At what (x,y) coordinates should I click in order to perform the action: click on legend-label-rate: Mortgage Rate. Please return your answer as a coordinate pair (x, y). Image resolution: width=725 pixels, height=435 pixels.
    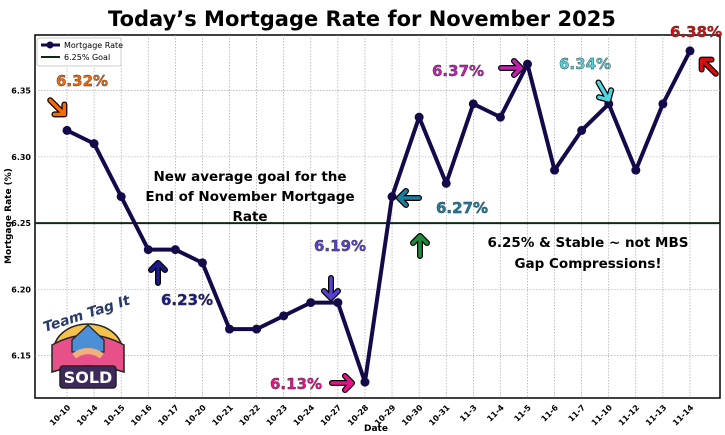
    Looking at the image, I should click on (93, 45).